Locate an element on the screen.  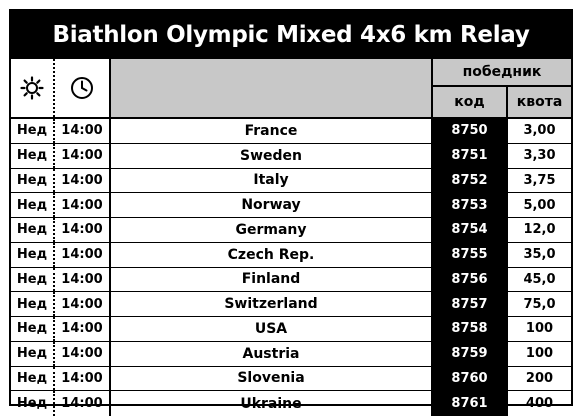
table-row: Нед 14:00 Finland 8756 45,0 is located at coordinates (291, 280).